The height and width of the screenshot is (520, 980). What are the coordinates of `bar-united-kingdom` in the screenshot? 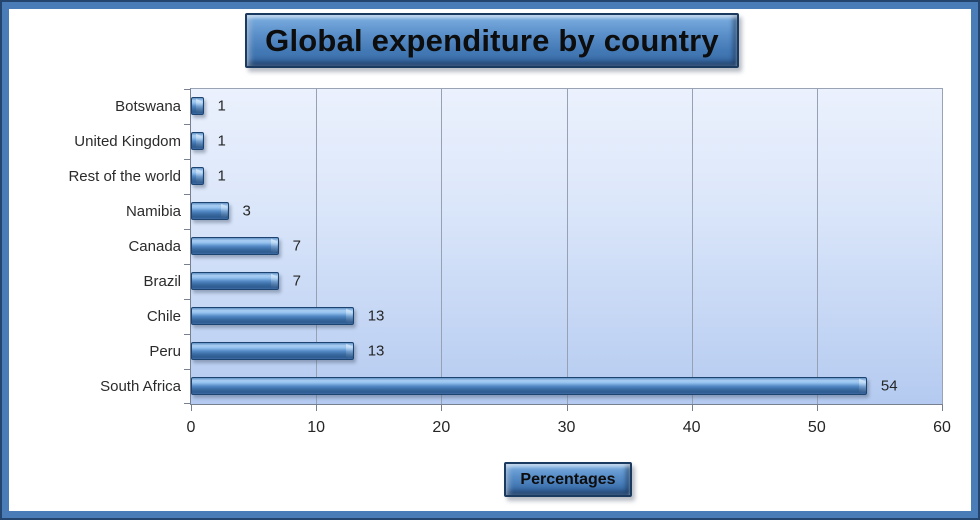 It's located at (197, 141).